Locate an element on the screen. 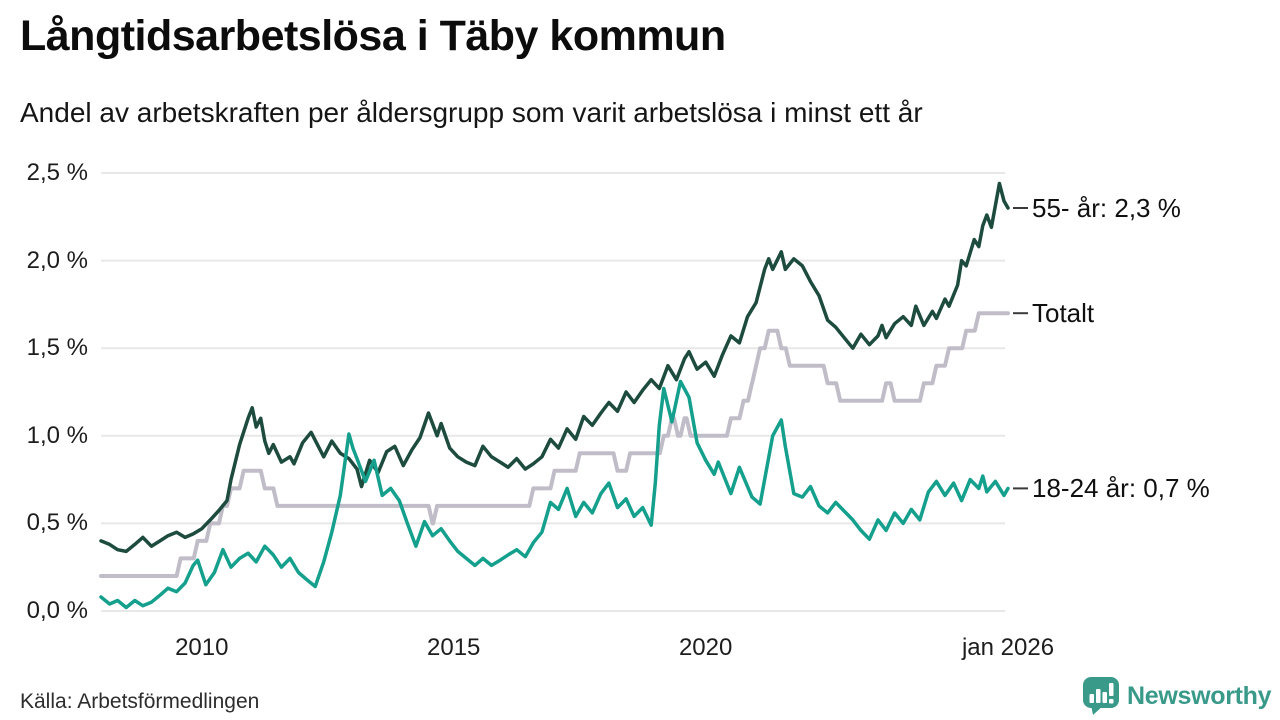  newsworthy-logo: Newsworthy is located at coordinates (1177, 696).